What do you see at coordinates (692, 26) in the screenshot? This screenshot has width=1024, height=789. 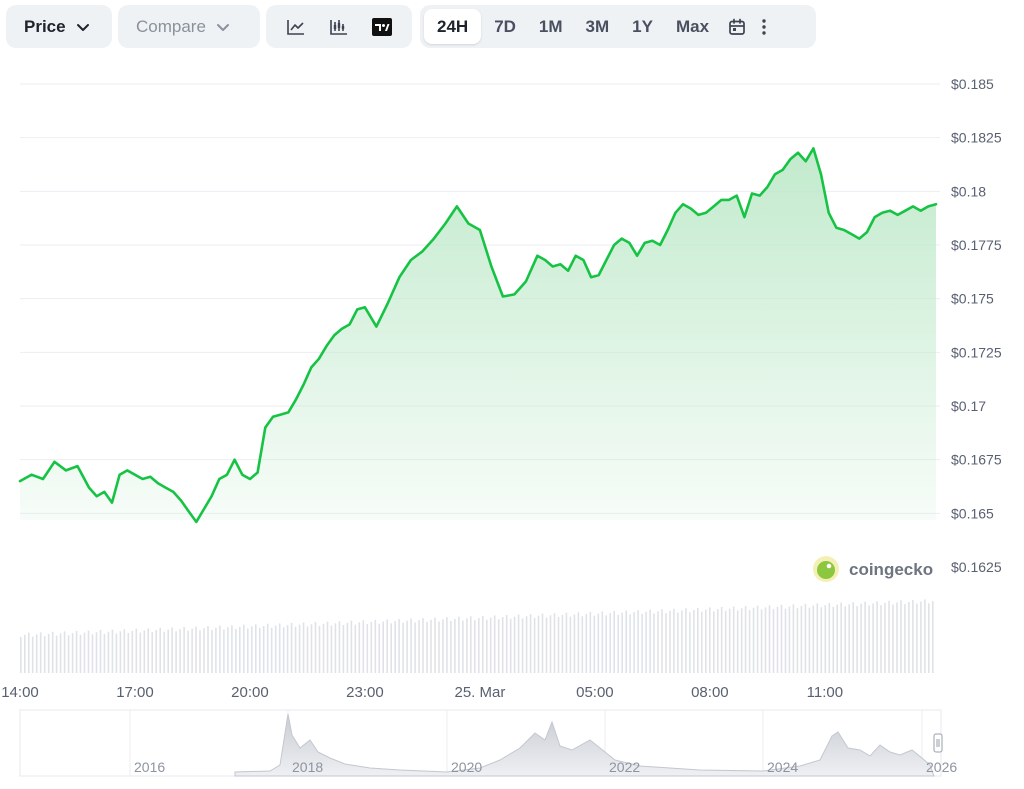 I see `range-max-button: Max` at bounding box center [692, 26].